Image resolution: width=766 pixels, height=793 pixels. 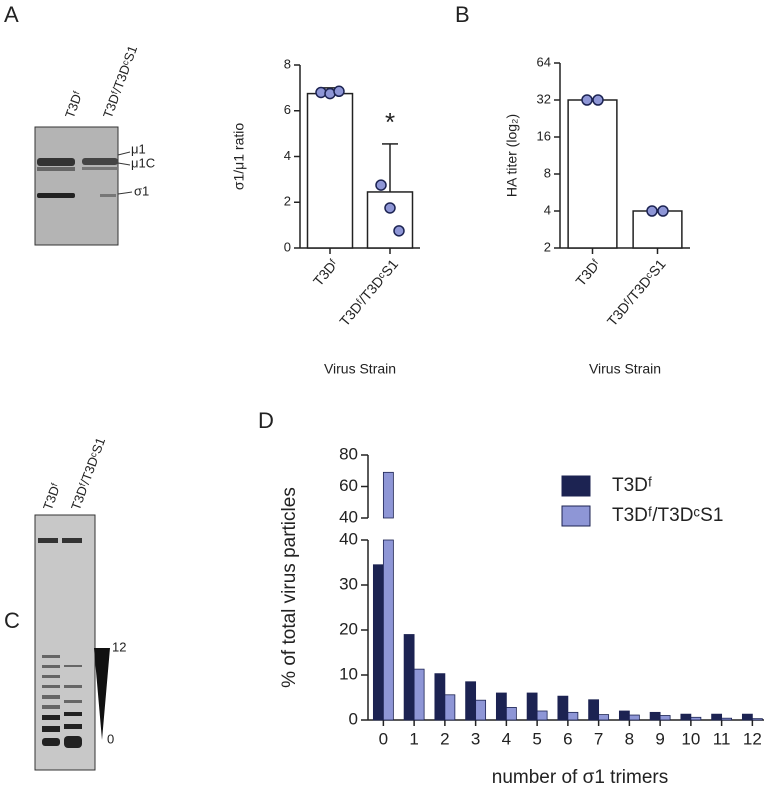 What do you see at coordinates (12, 620) in the screenshot?
I see `panel-label: C` at bounding box center [12, 620].